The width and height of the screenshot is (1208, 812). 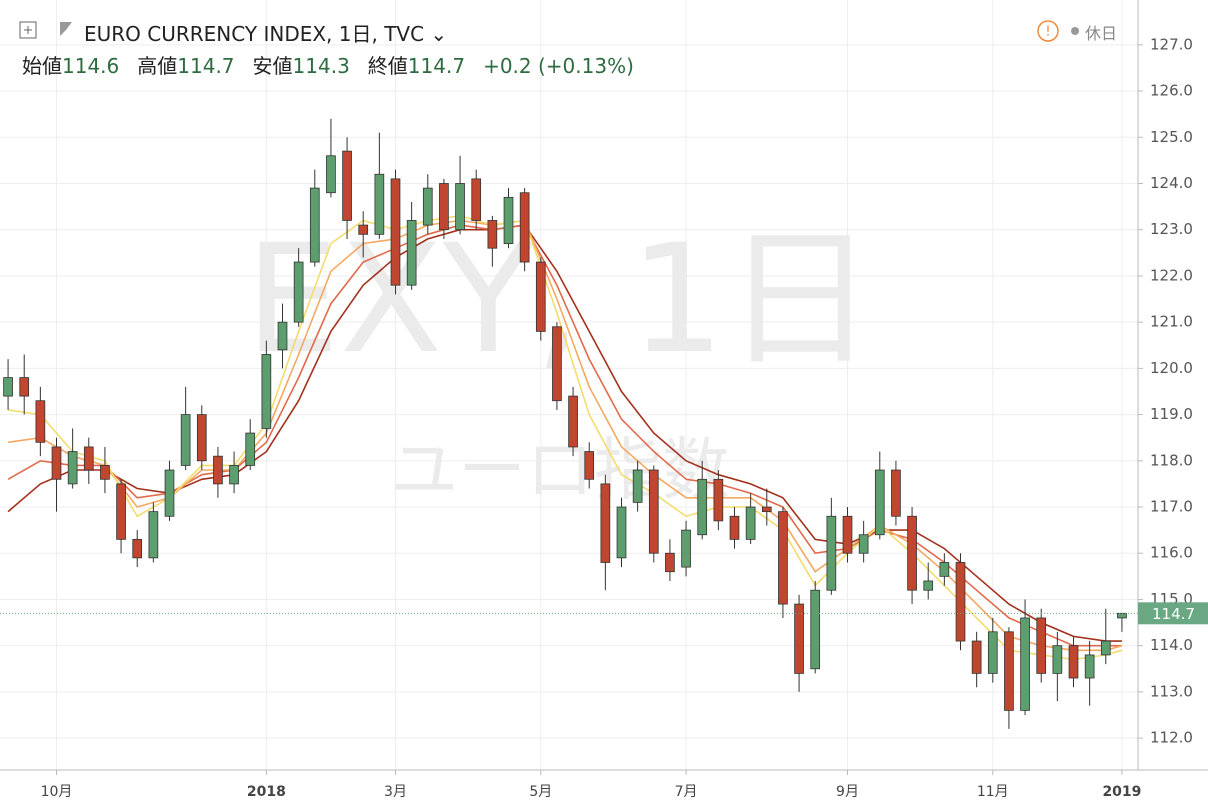 I want to click on alert-mark: !, so click(x=1047, y=32).